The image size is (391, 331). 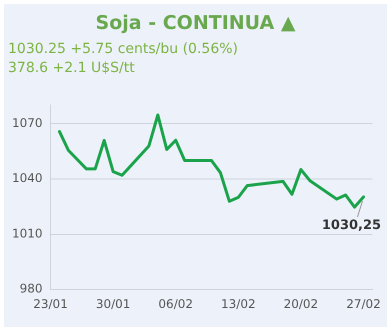 I want to click on x-tick-label: 13/02, so click(x=238, y=303).